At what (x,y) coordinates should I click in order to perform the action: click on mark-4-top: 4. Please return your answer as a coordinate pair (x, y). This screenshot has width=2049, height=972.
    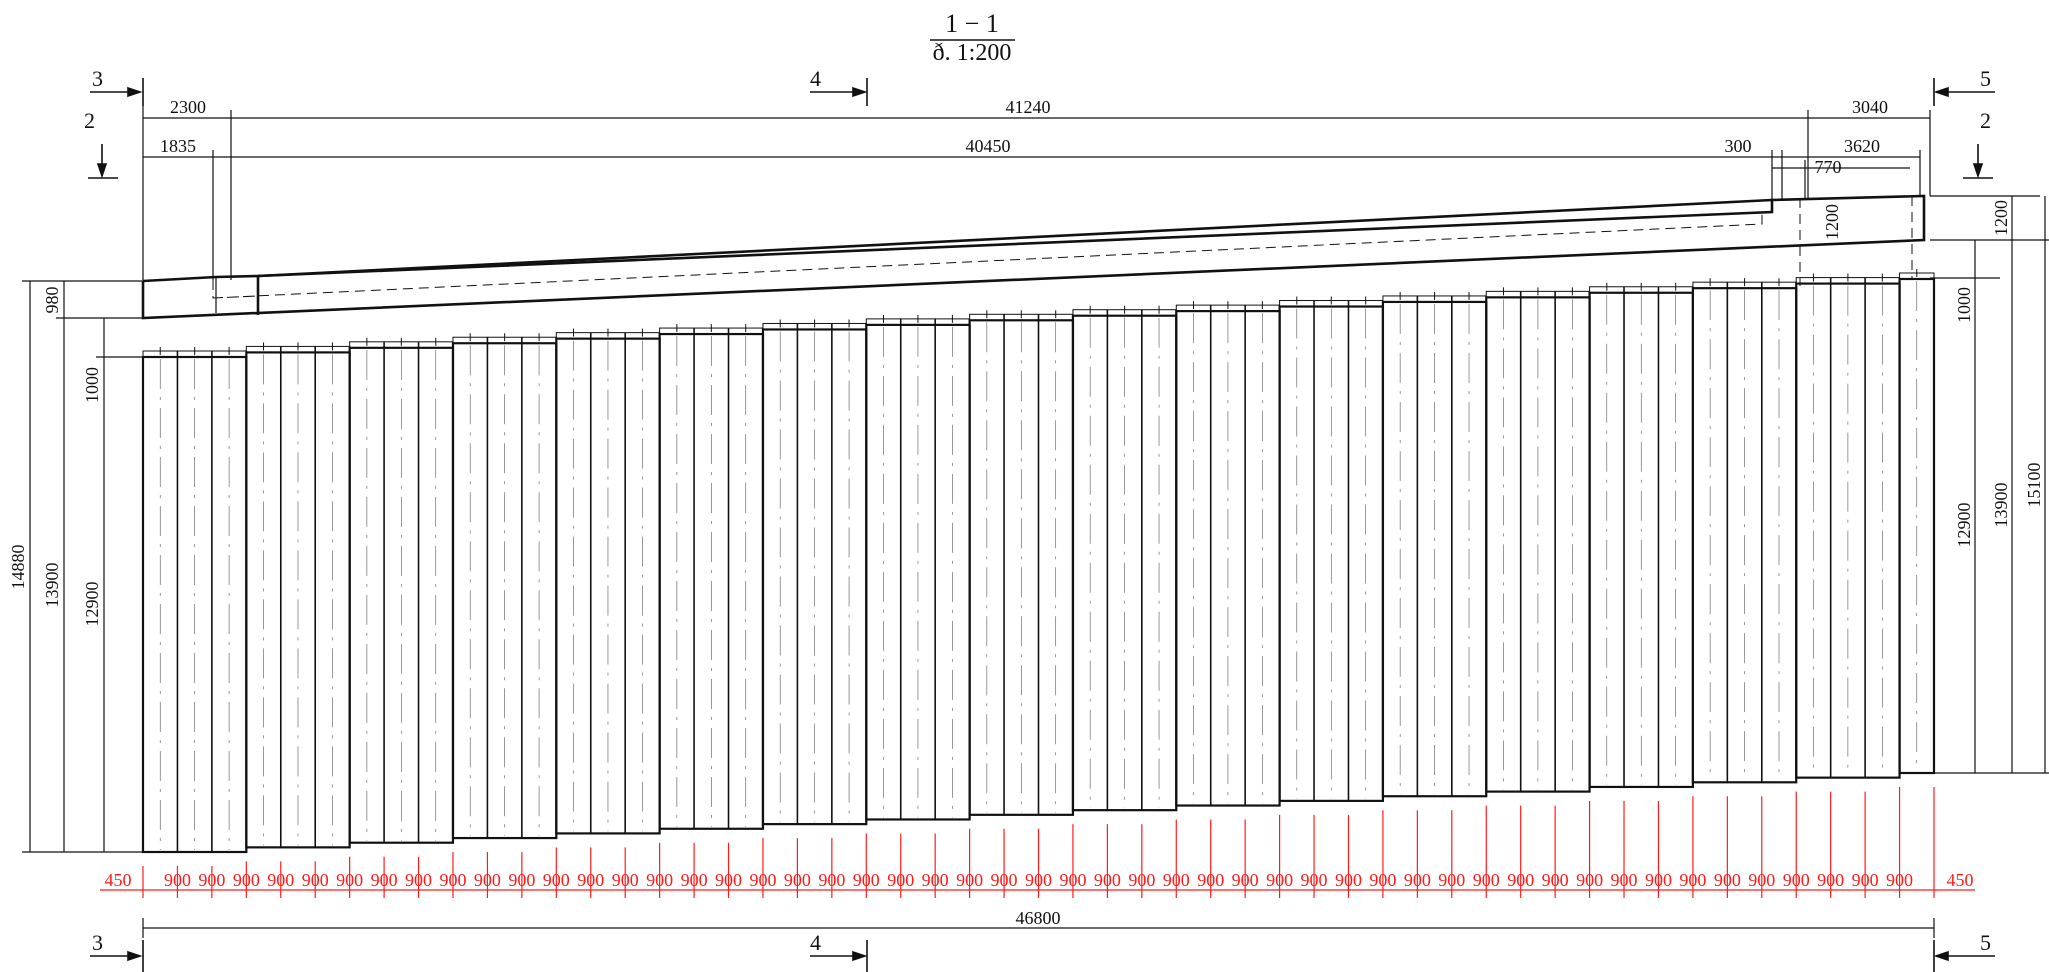
    Looking at the image, I should click on (815, 78).